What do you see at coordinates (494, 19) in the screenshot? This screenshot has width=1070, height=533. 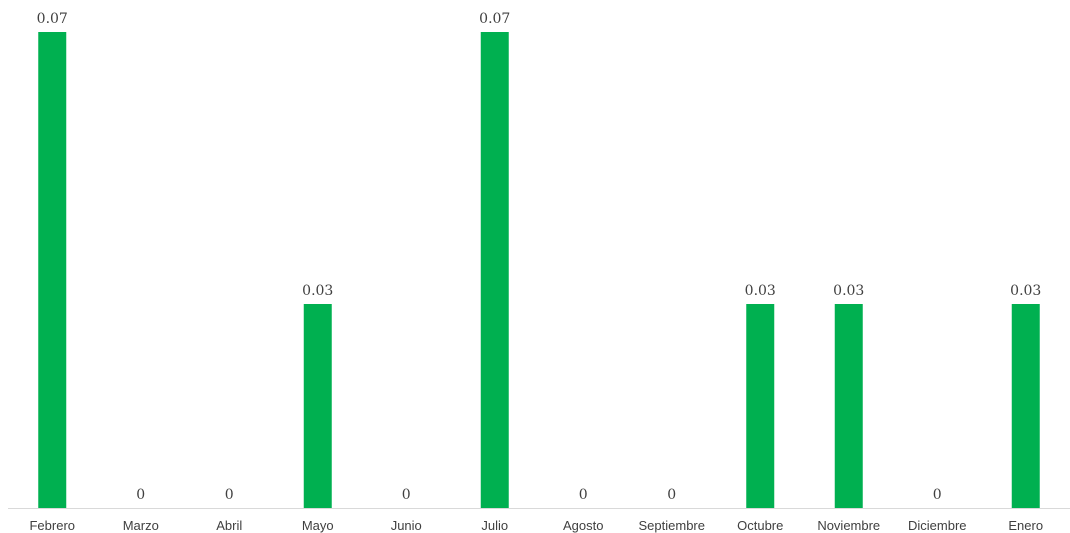 I see `value-label-julio: 0.07` at bounding box center [494, 19].